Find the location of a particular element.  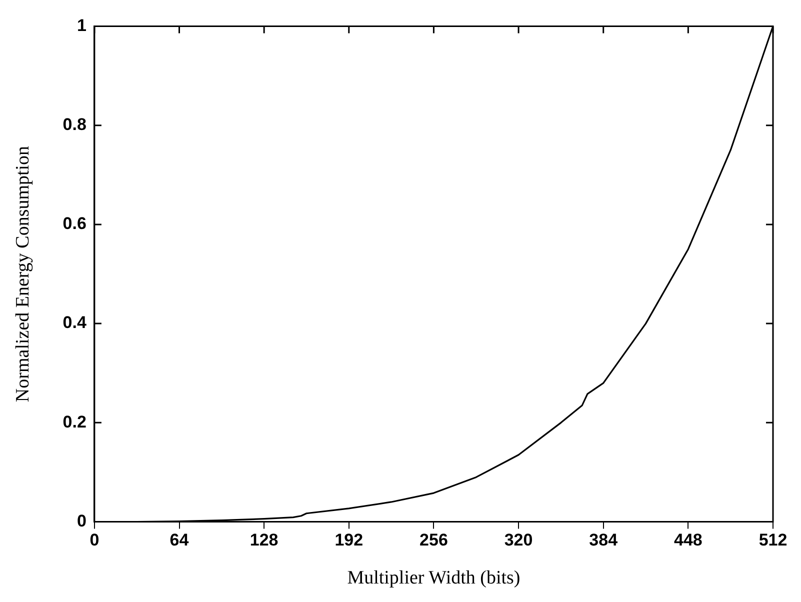

x-tick-label: 320 is located at coordinates (518, 540).